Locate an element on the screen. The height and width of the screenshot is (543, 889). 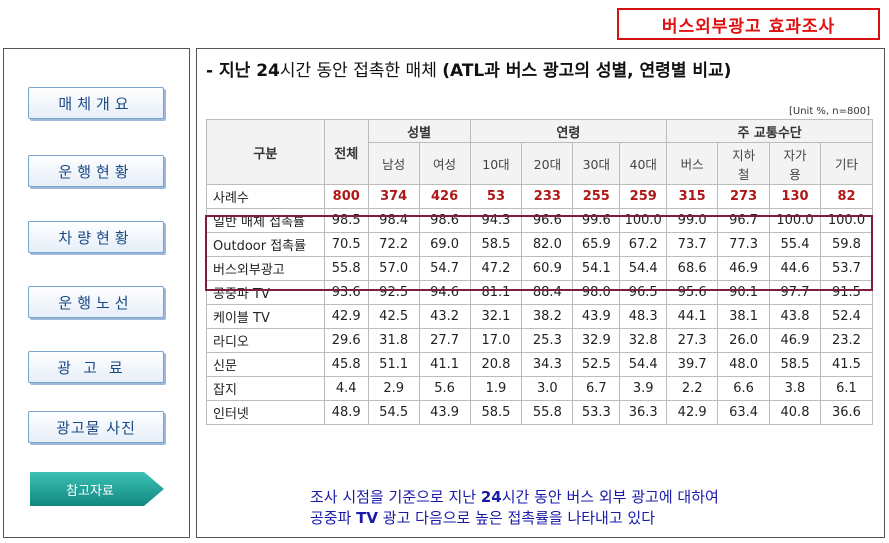
row-label: 버스외부광고 is located at coordinates (265, 268).